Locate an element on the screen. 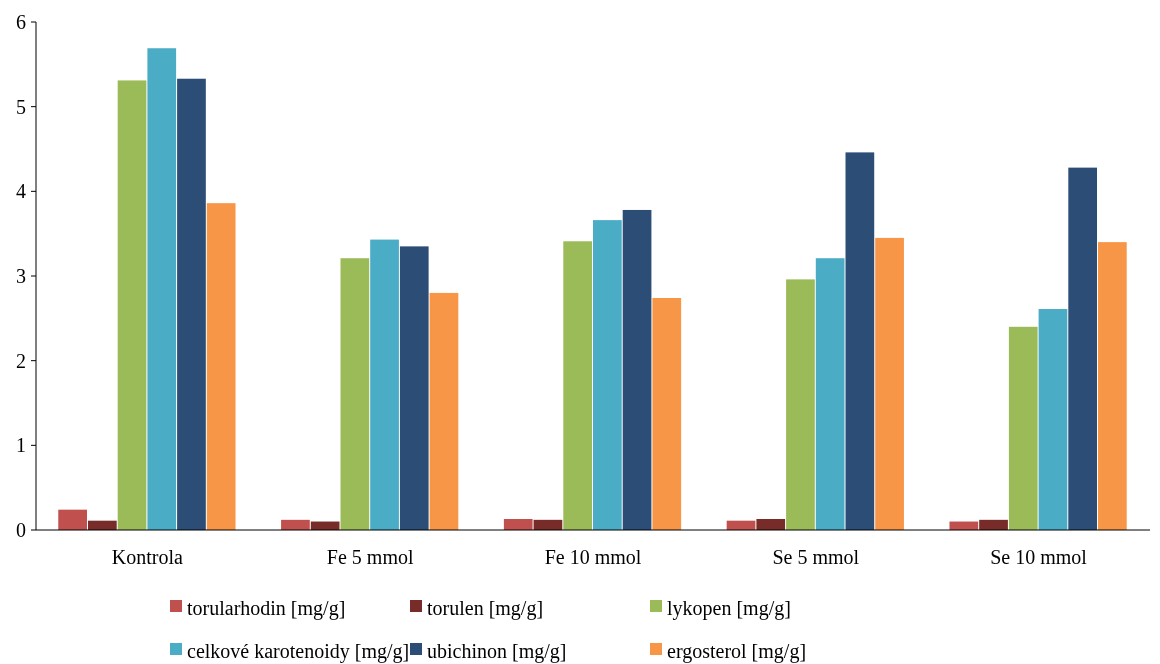 This screenshot has width=1160, height=664. legend-label: ubichinon [mg/g] is located at coordinates (497, 651).